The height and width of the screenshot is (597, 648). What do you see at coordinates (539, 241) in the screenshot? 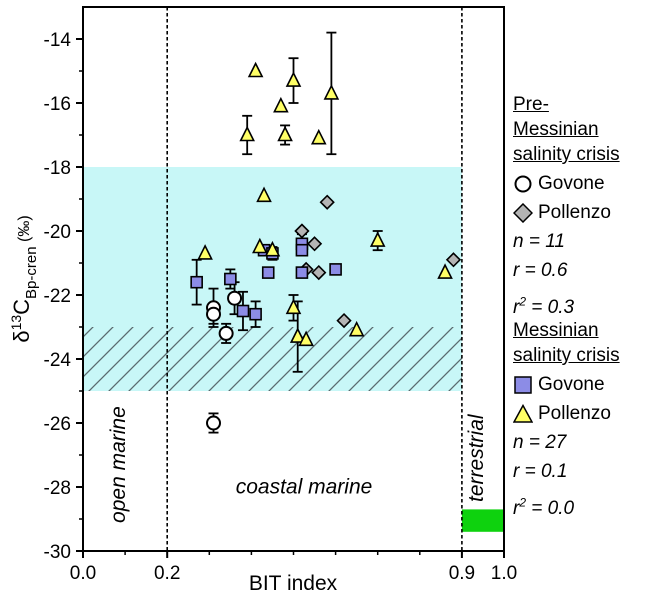
I see `legend-pre-n: n = 11` at bounding box center [539, 241].